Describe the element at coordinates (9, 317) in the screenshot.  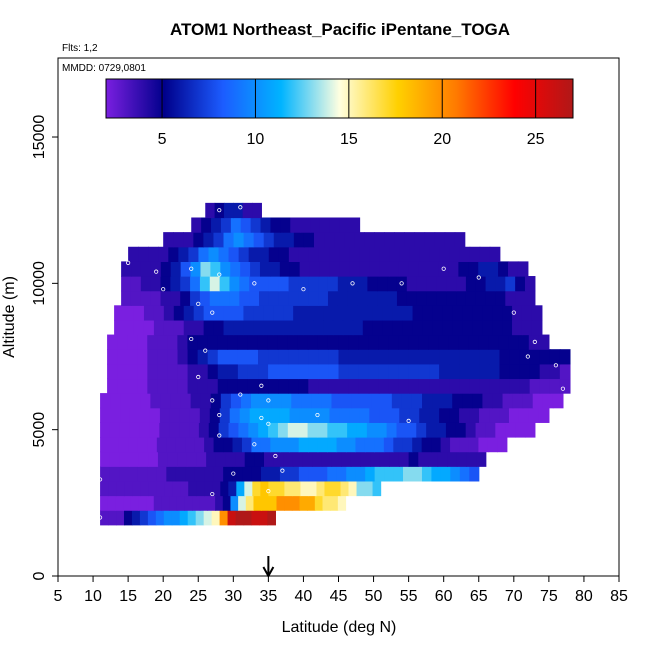
I see `y-axis-label: Altitude (m)` at that location.